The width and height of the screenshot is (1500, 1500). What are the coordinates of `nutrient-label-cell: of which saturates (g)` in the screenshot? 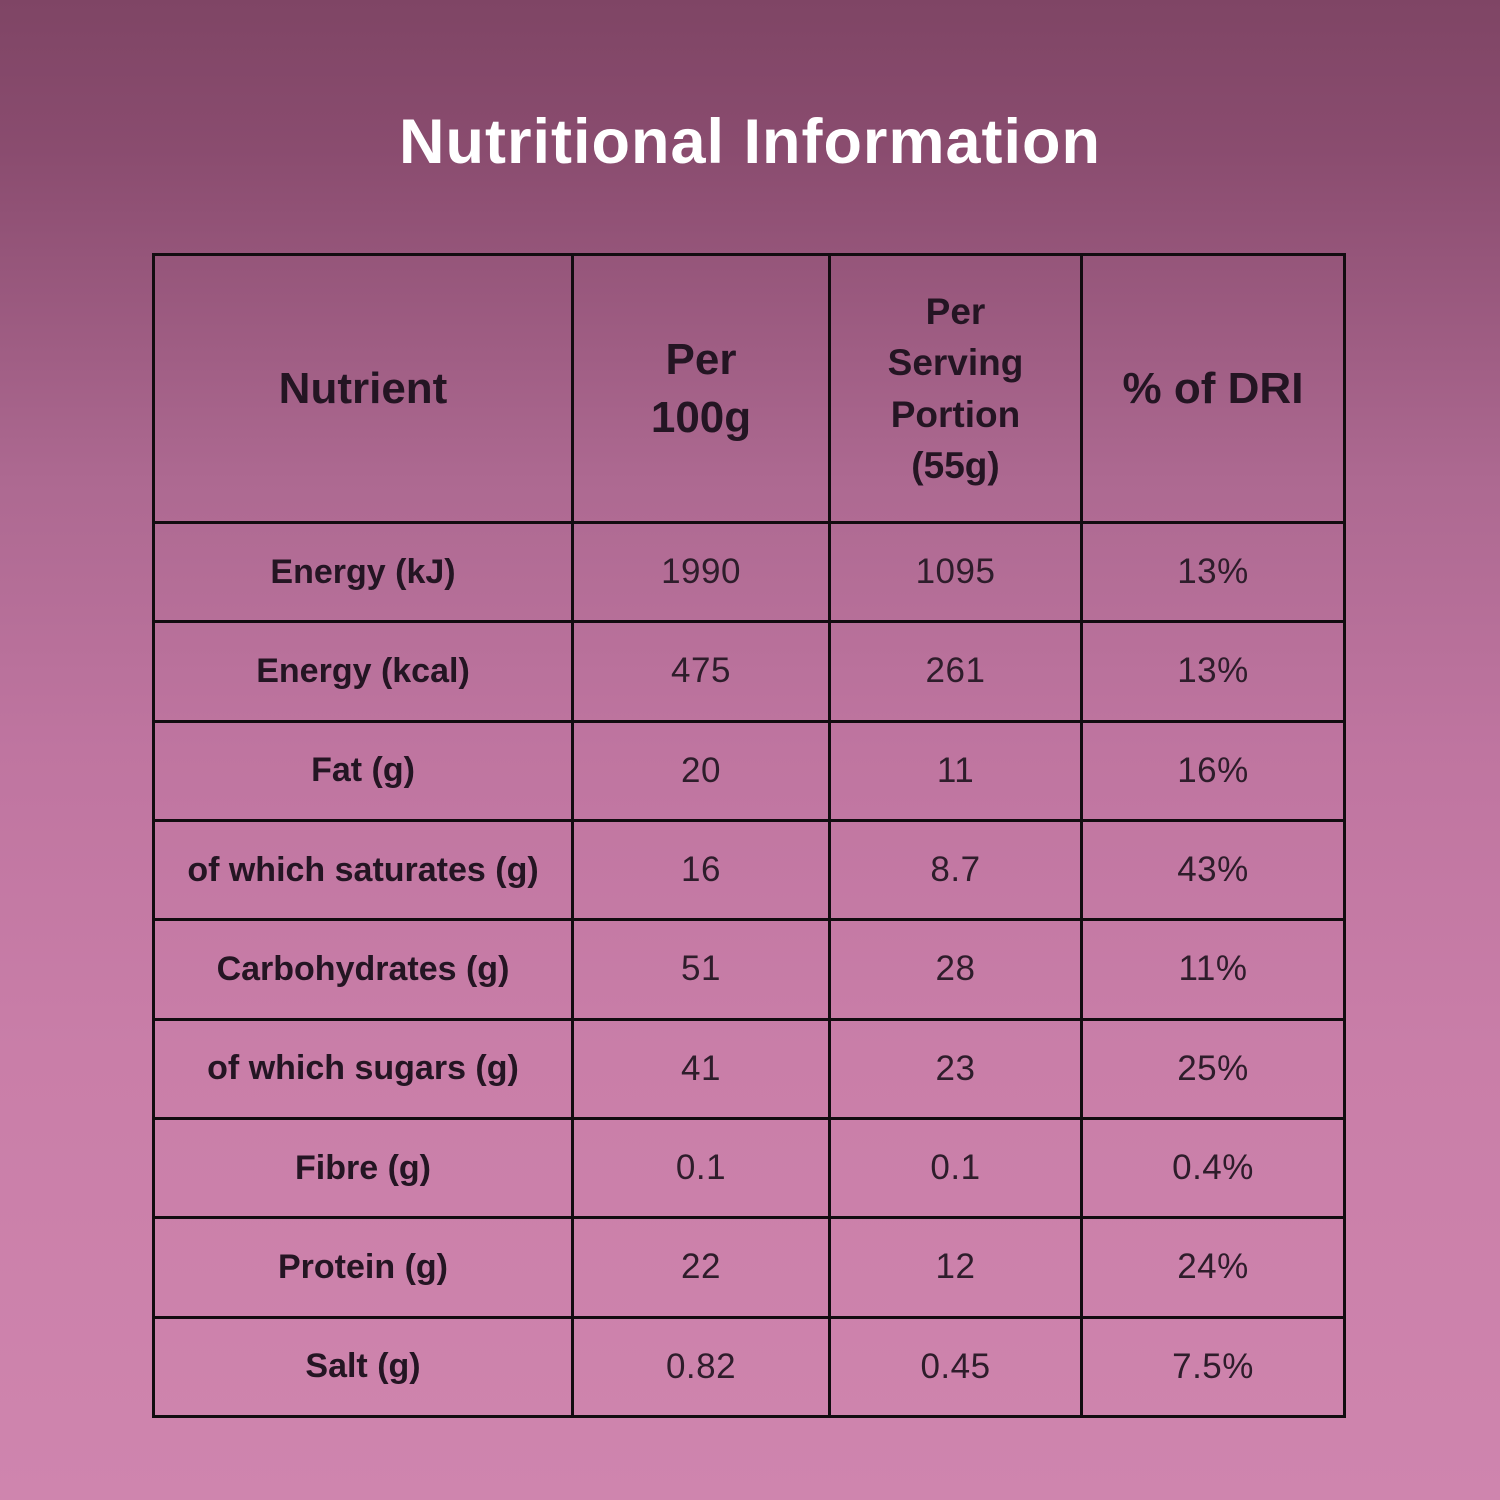 It's located at (363, 870).